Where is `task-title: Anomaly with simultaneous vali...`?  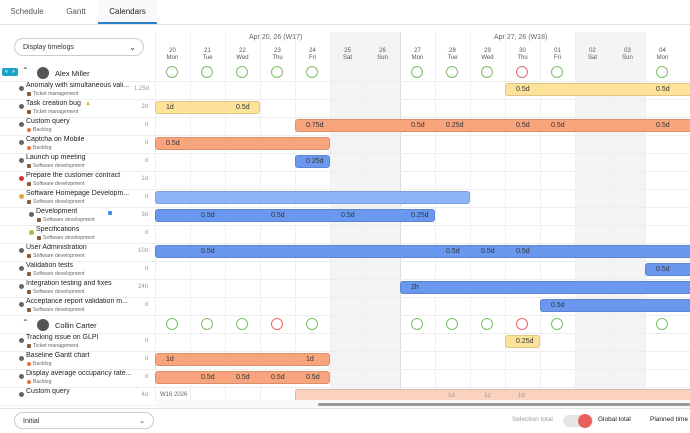 task-title: Anomaly with simultaneous vali... is located at coordinates (78, 85).